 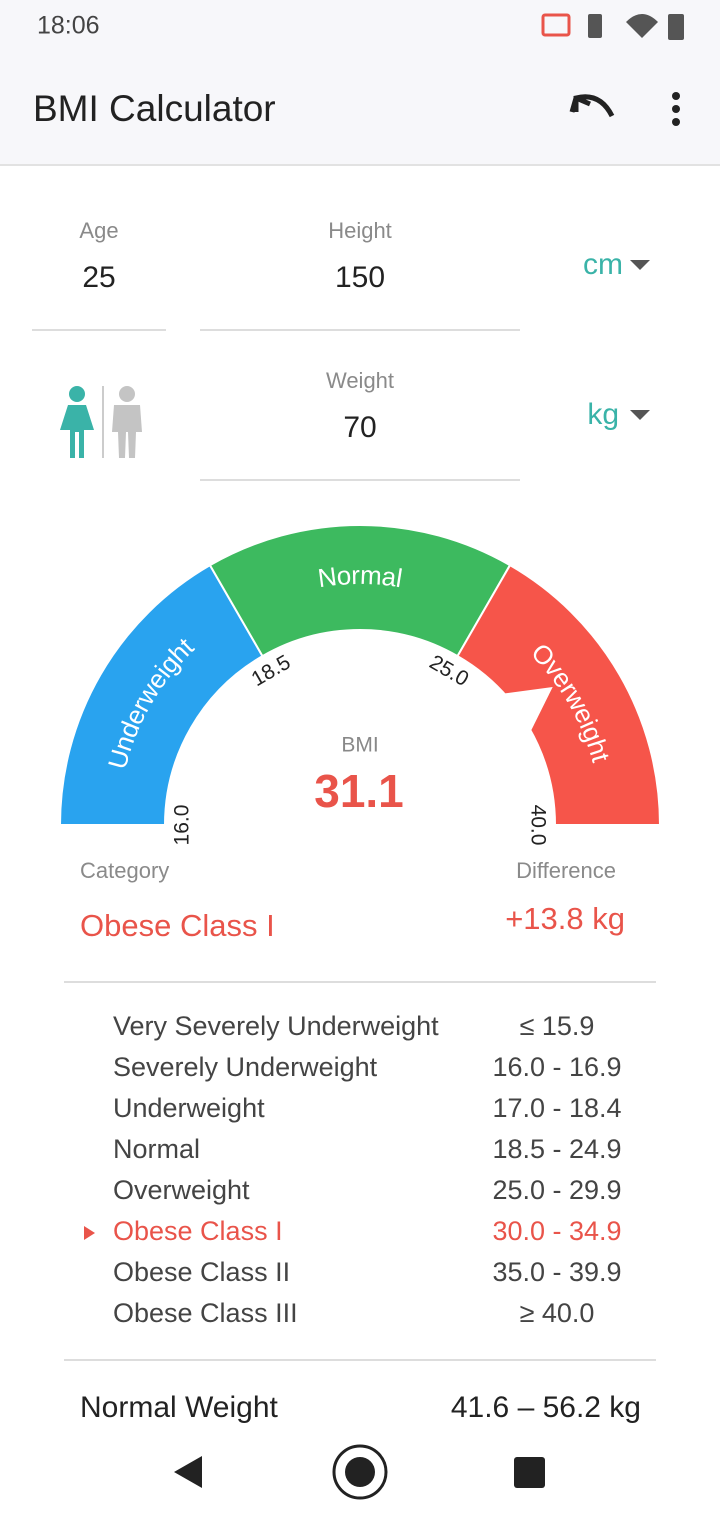 What do you see at coordinates (245, 1067) in the screenshot?
I see `row-name: Severely Underweight` at bounding box center [245, 1067].